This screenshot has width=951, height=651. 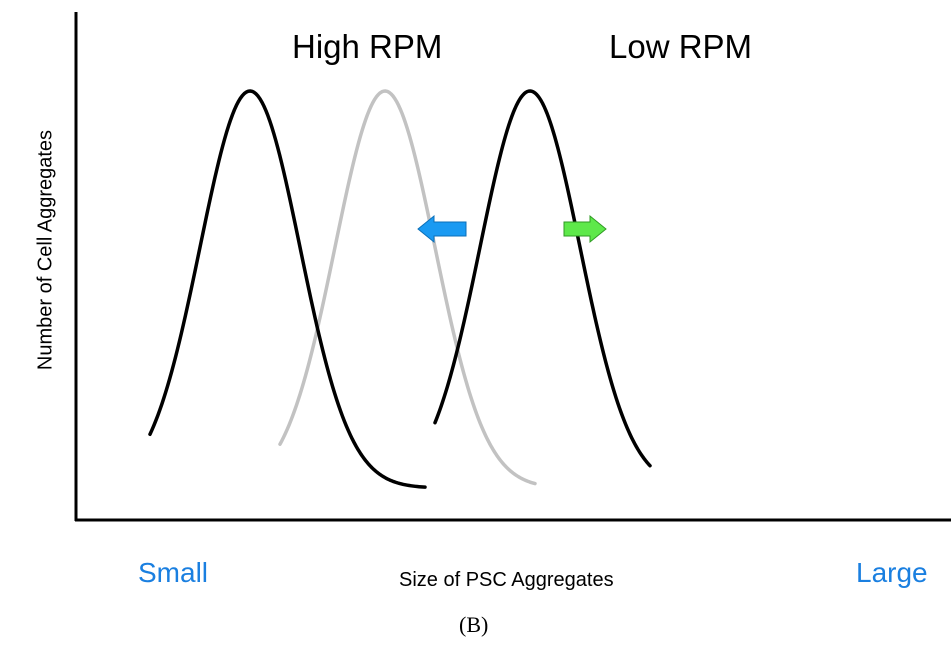 What do you see at coordinates (681, 46) in the screenshot?
I see `low-rpm-label: Low RPM` at bounding box center [681, 46].